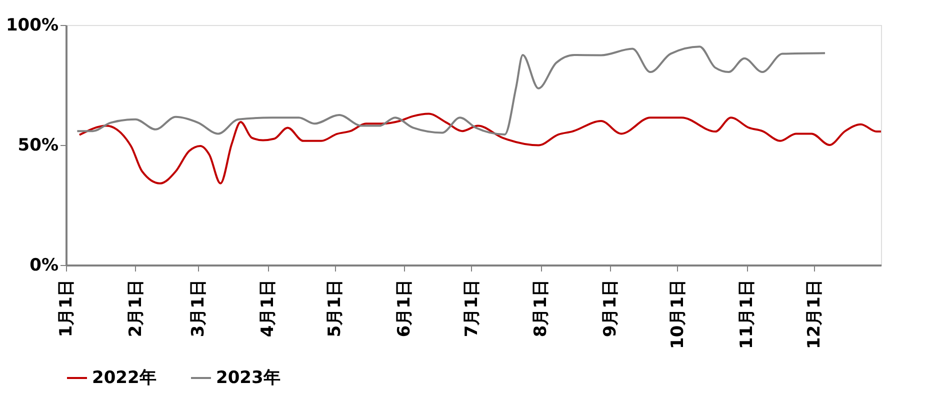 The image size is (934, 409). I want to click on legend-label: 2022年, so click(124, 378).